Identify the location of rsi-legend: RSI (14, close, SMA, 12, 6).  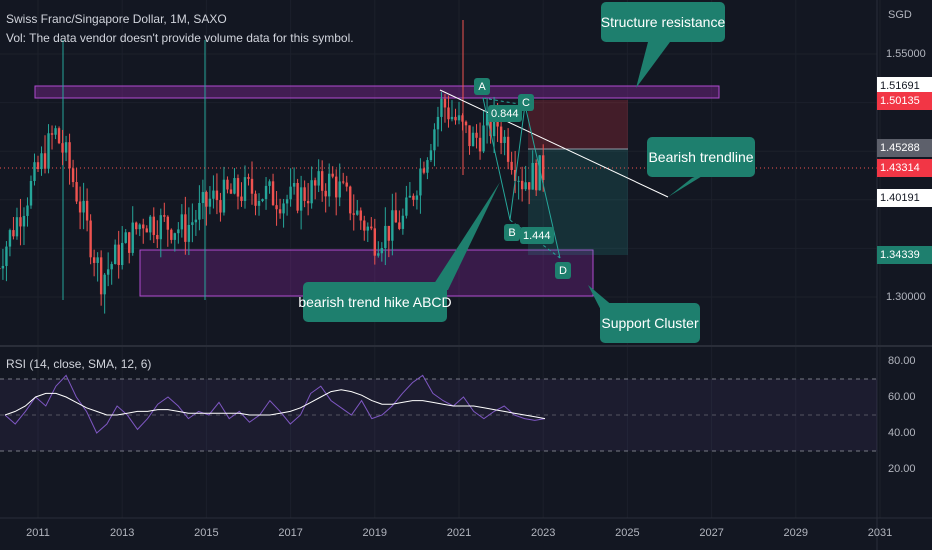
(79, 364).